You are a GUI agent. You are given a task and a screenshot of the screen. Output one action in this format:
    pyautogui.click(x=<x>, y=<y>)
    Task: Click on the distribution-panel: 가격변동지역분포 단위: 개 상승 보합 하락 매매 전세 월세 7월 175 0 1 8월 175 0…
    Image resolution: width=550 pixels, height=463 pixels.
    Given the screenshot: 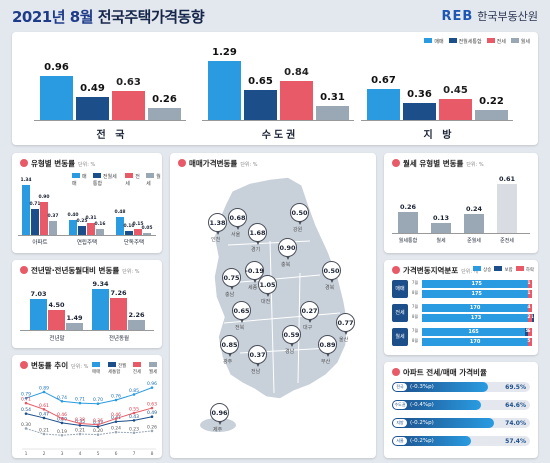 What is the action you would take?
    pyautogui.click(x=461, y=307)
    